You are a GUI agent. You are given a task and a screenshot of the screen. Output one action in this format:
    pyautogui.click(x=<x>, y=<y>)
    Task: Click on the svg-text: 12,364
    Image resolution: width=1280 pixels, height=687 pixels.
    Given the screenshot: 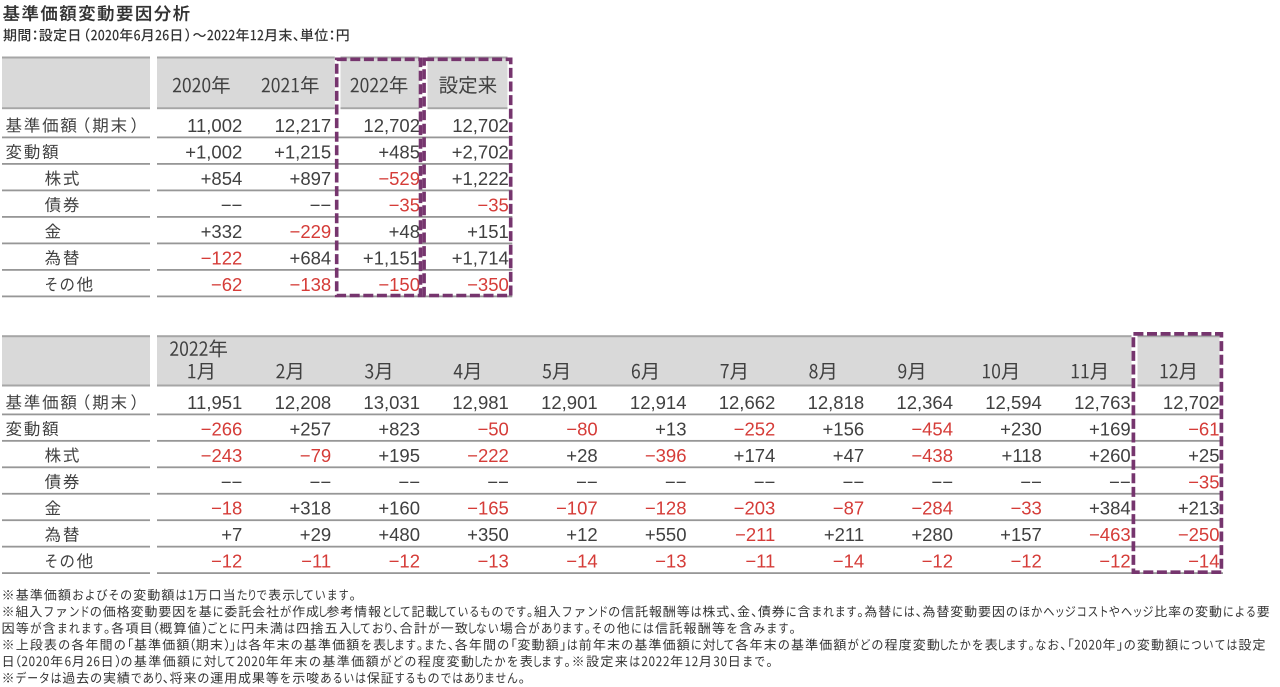 What is the action you would take?
    pyautogui.click(x=924, y=402)
    